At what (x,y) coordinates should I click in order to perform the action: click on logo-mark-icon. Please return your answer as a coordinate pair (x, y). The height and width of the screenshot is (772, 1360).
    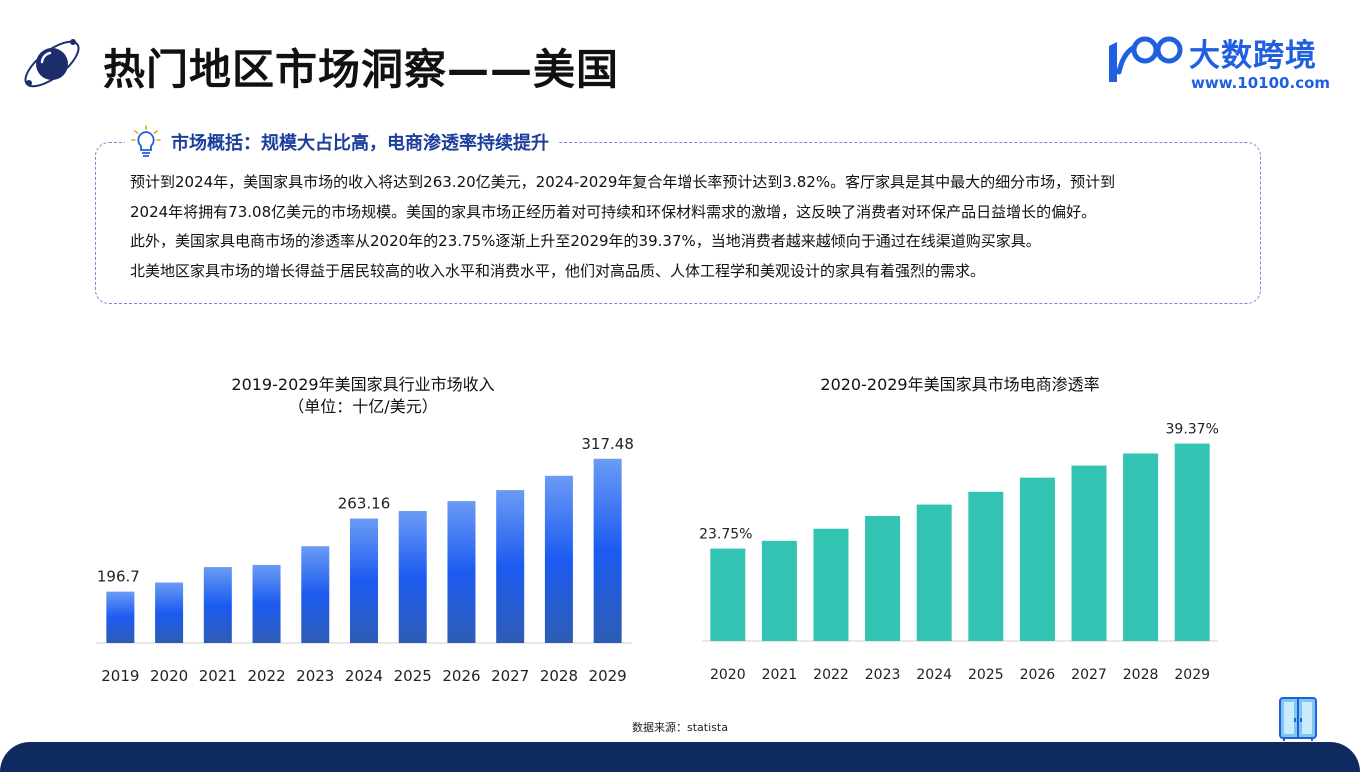
    Looking at the image, I should click on (1146, 59).